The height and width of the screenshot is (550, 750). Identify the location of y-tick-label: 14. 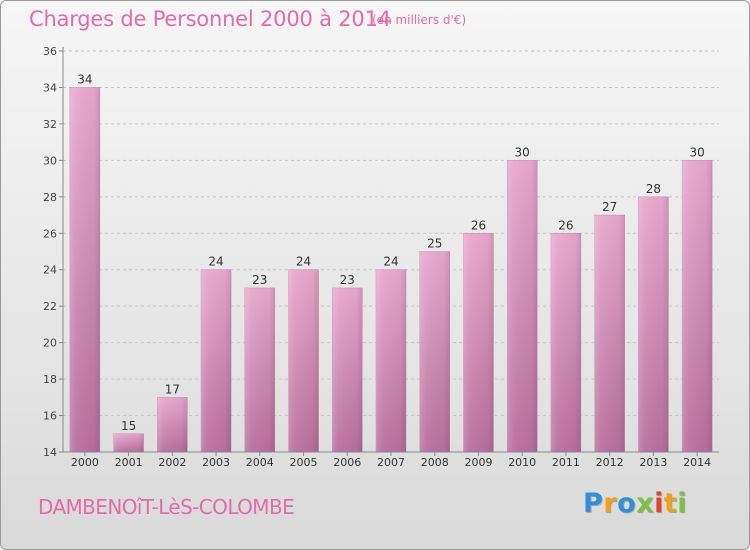
(50, 452).